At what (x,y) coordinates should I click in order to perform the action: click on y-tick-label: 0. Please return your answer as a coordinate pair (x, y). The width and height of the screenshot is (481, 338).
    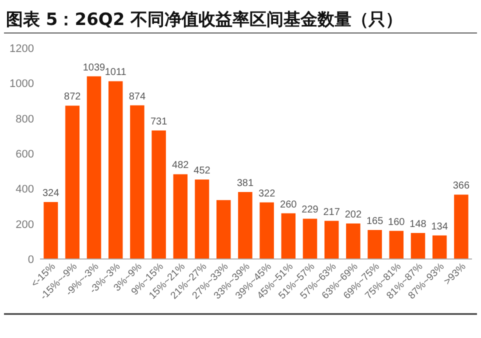
    Looking at the image, I should click on (31, 260).